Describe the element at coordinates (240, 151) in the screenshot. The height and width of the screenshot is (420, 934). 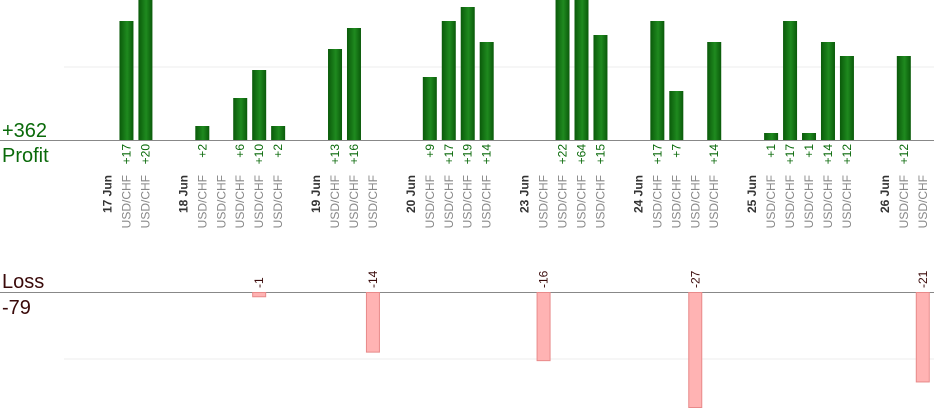
I see `profit-value-label: +6` at that location.